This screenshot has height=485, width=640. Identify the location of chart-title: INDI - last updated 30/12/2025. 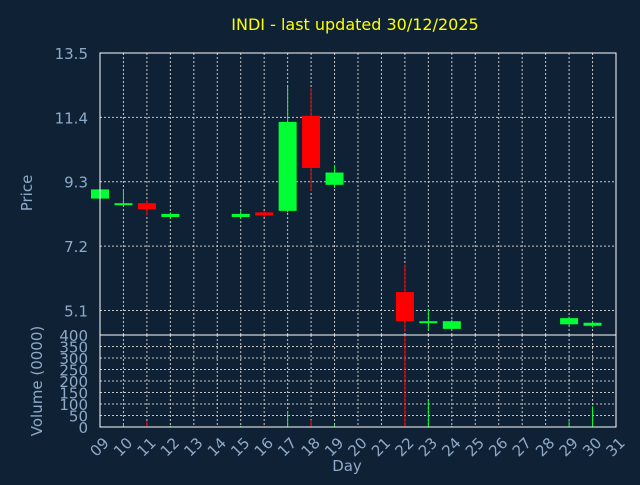
(354, 24).